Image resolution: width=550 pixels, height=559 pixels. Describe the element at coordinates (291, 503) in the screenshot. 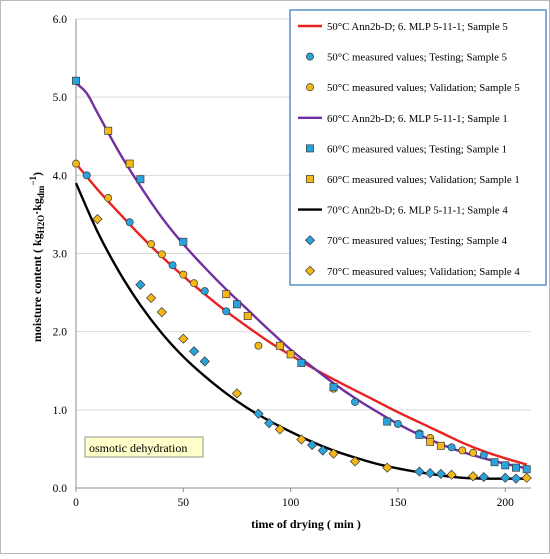

I see `x-tick-label: 100` at that location.